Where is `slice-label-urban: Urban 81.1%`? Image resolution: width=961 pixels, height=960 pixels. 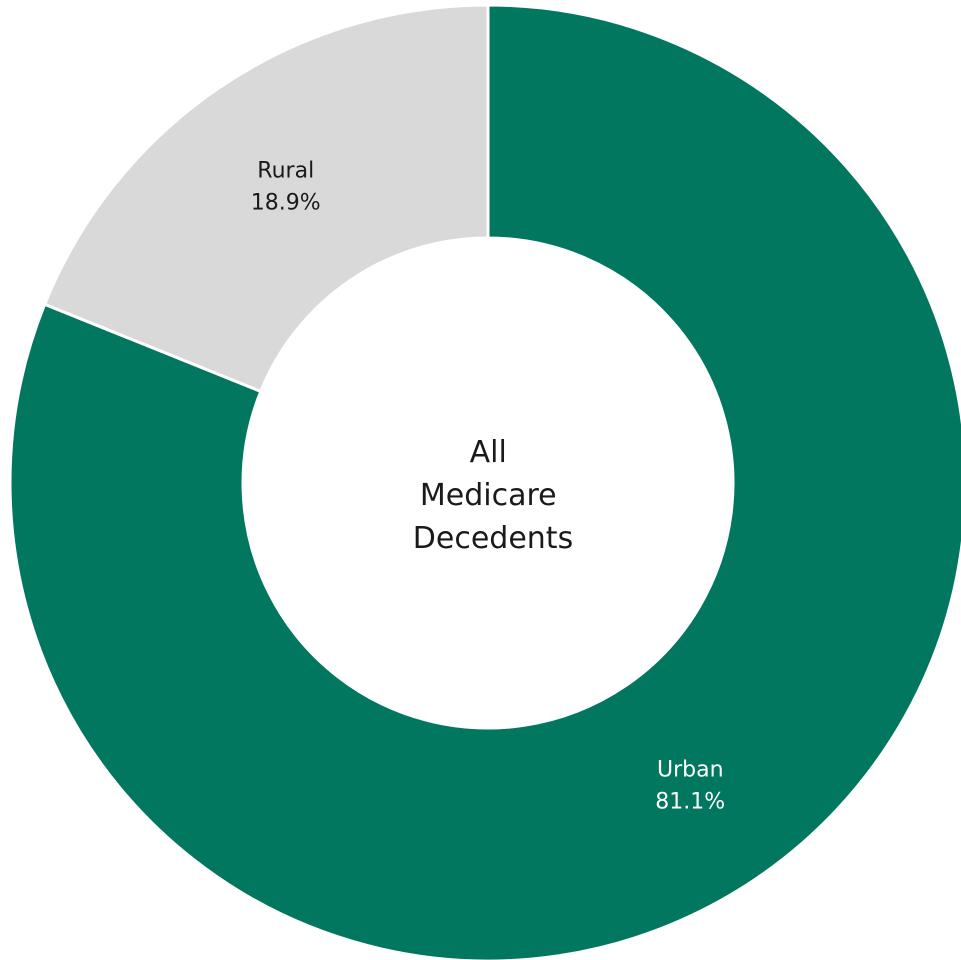 slice-label-urban: Urban 81.1% is located at coordinates (690, 786).